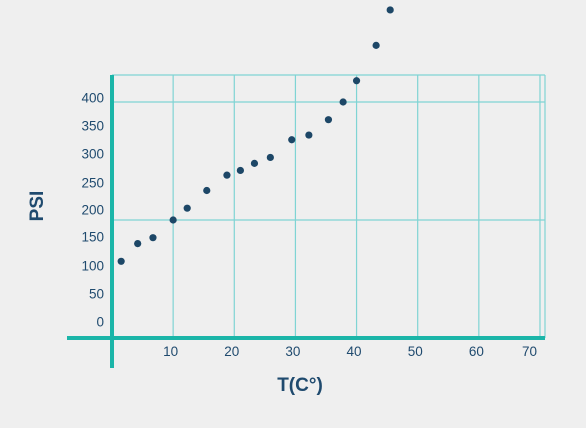 This screenshot has width=586, height=428. Describe the element at coordinates (92, 237) in the screenshot. I see `y-tick-label: 150` at that location.